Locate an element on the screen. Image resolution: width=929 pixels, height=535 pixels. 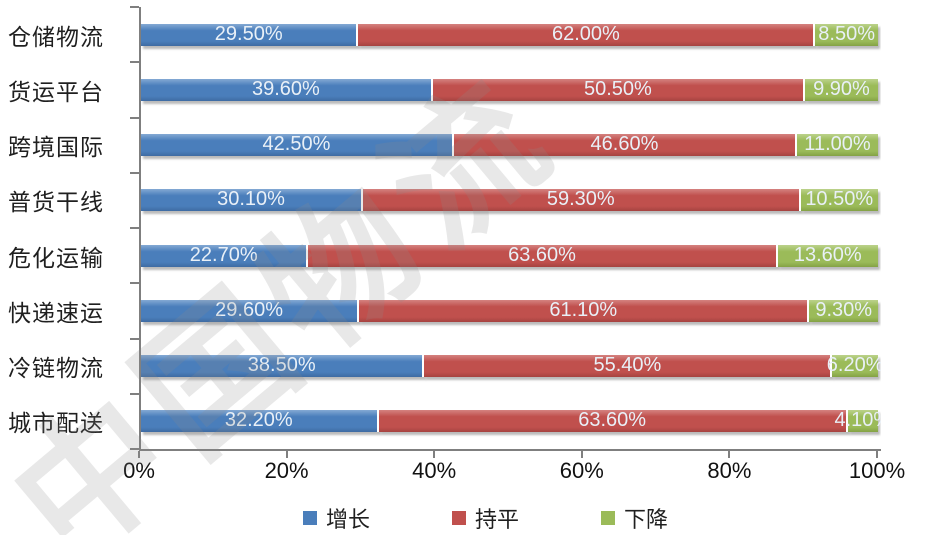
data-label: 9.90% is located at coordinates (841, 88).